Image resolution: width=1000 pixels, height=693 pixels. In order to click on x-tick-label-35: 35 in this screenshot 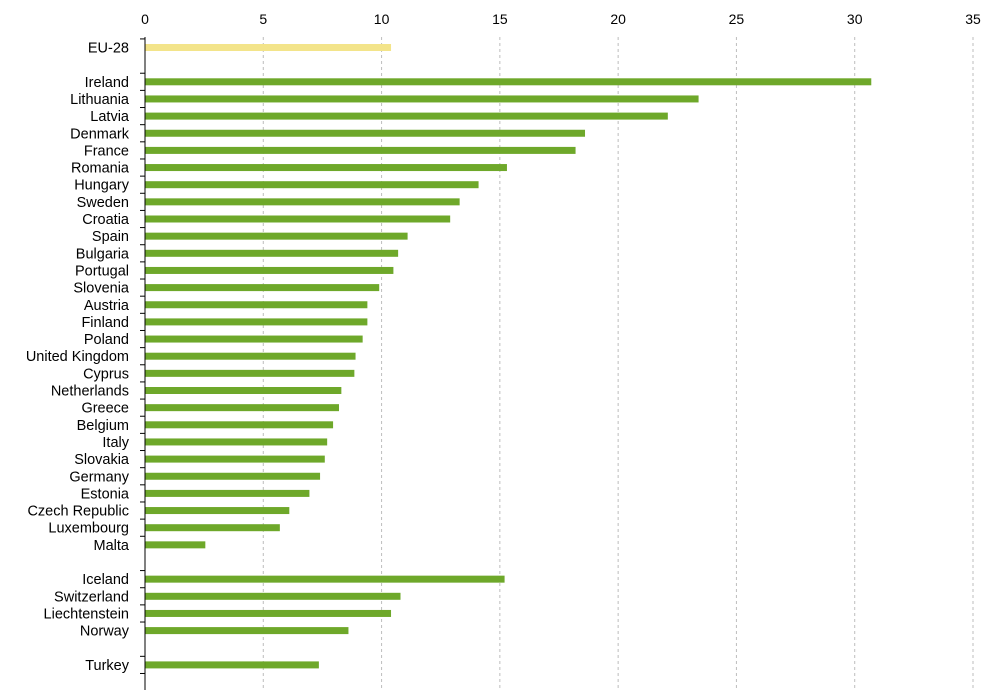, I will do `click(973, 19)`.